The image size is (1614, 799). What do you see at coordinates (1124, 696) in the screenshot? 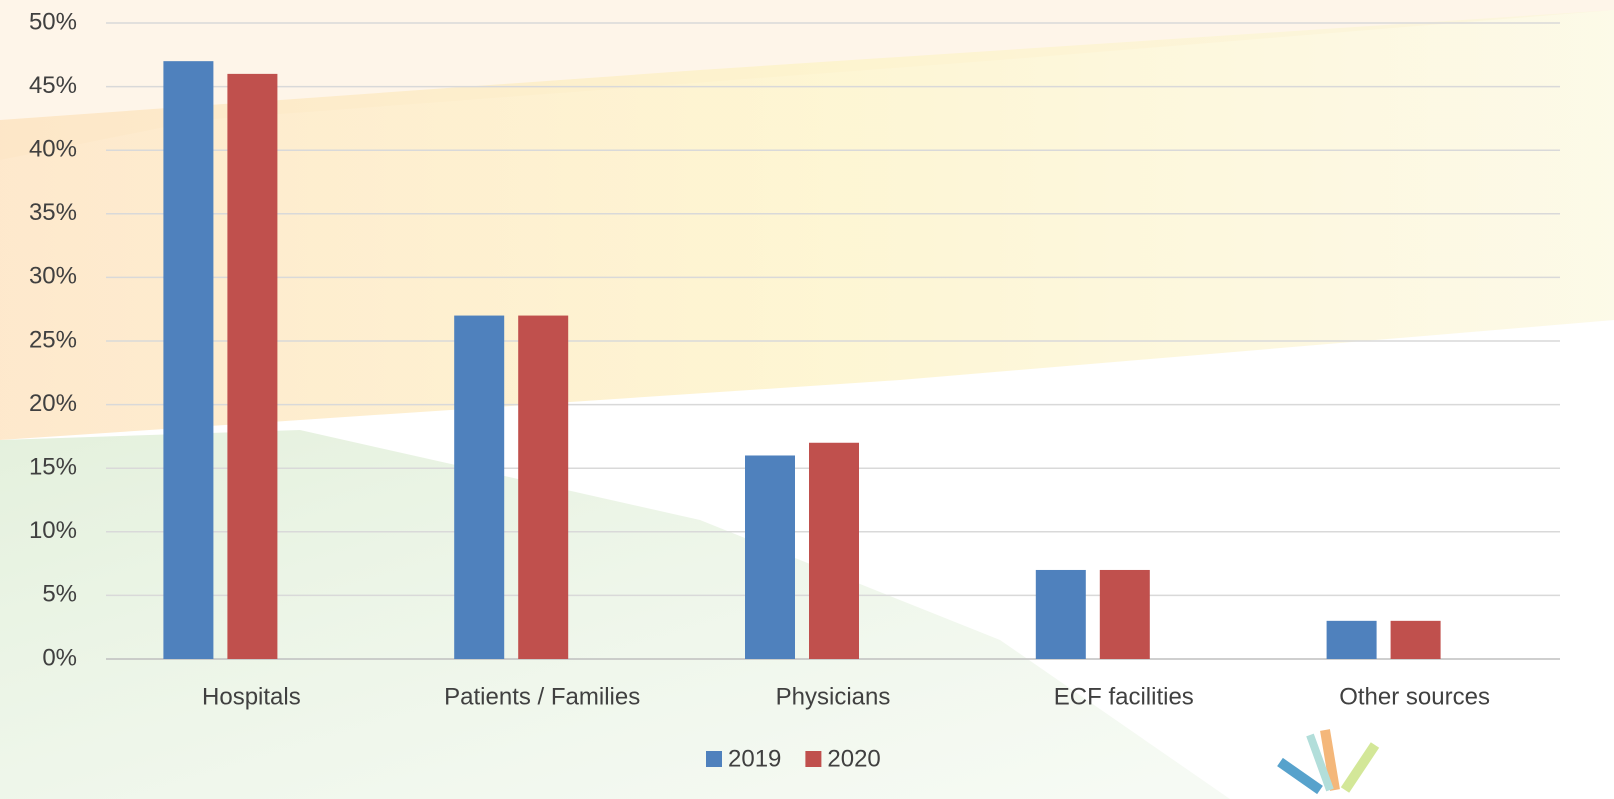
I see `x-tick-label: ECF facilities` at bounding box center [1124, 696].